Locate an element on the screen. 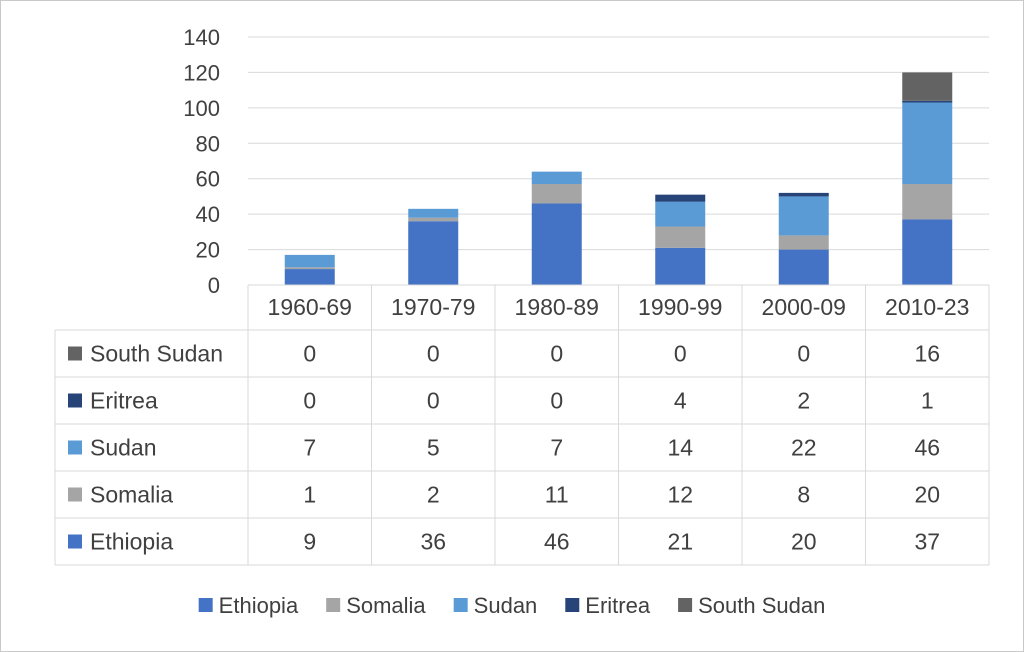 The image size is (1024, 652). y-tick-label: 0 is located at coordinates (214, 285).